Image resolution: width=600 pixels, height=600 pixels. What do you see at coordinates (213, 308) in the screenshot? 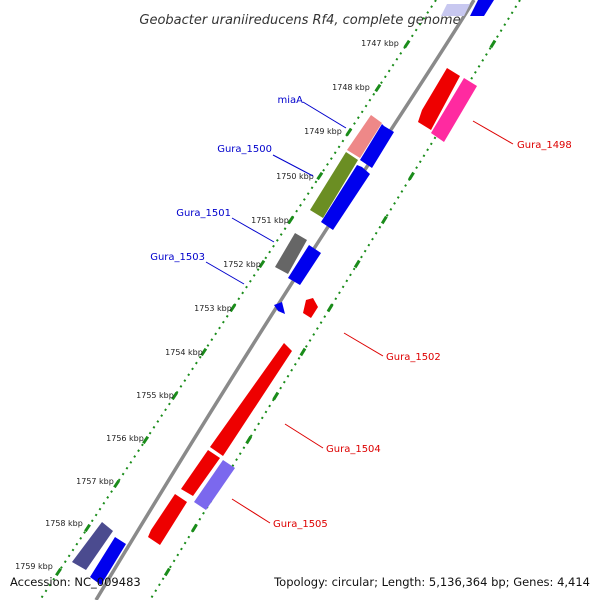
I see `tick-label-1753: 1753 kbp` at bounding box center [213, 308].